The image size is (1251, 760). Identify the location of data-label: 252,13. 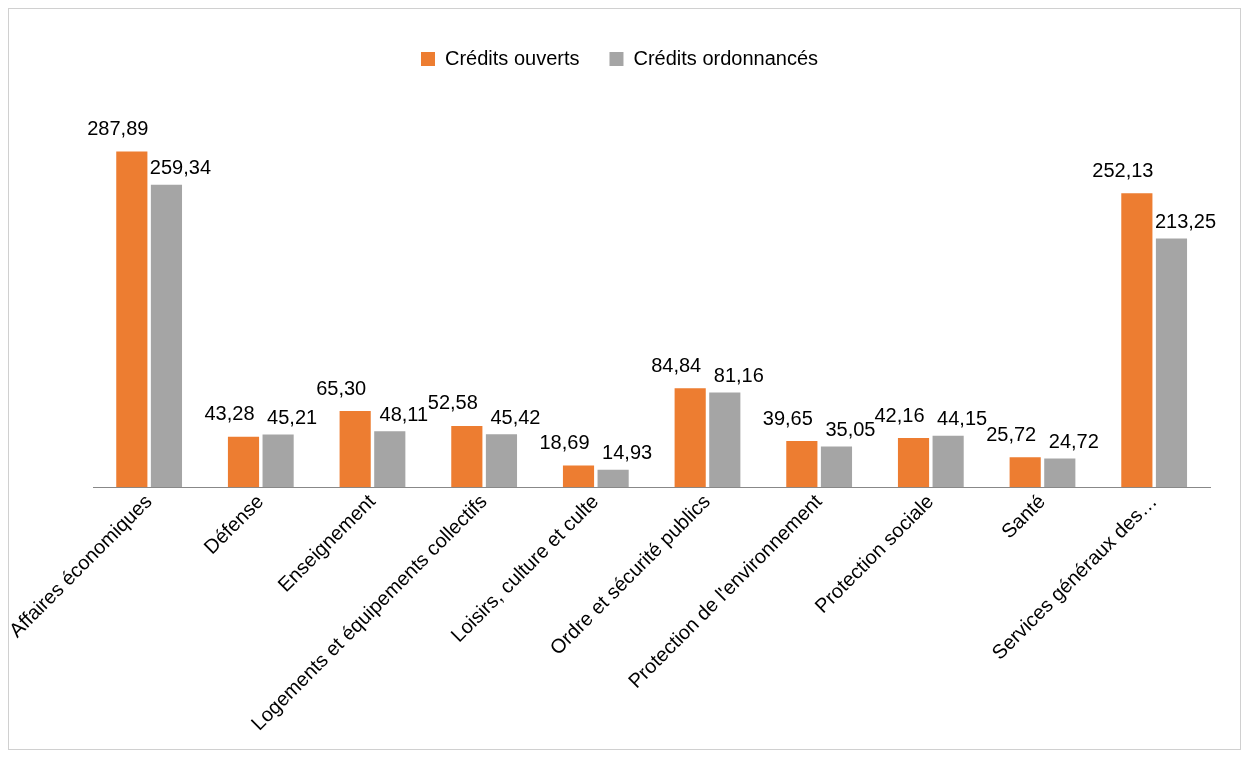
(1123, 169).